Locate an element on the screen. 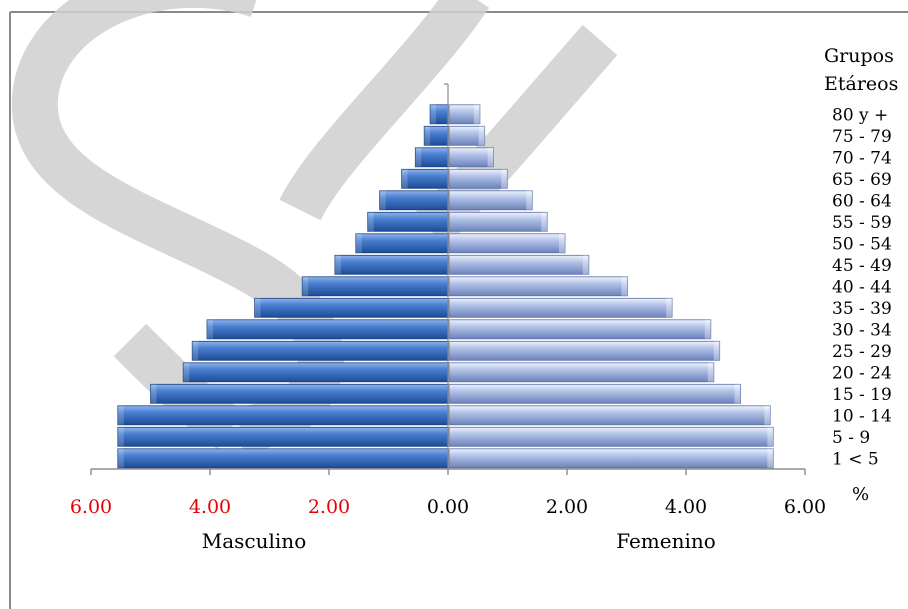 The height and width of the screenshot is (609, 908). age-group-label-17: 80 y + is located at coordinates (860, 115).